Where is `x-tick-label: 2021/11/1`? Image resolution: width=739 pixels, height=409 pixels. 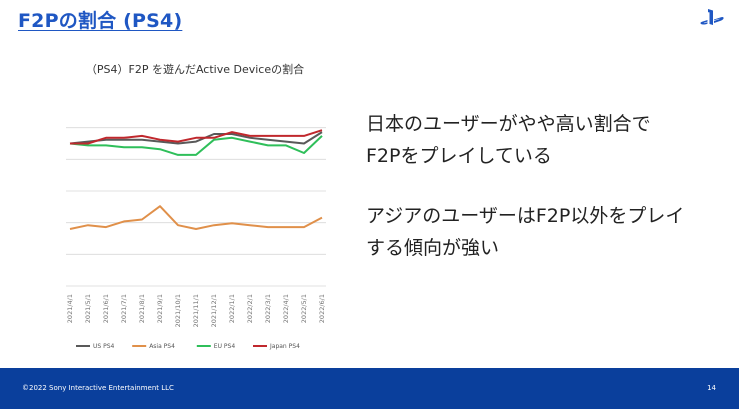
x-tick-label: 2021/11/1 is located at coordinates (196, 310).